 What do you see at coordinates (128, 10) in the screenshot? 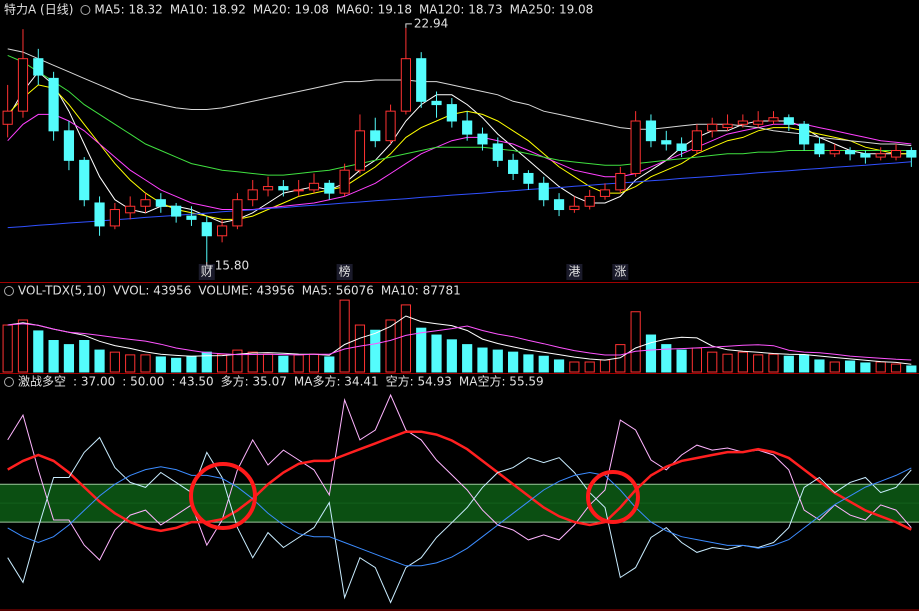
I see `legend-label: MA5: 18.32` at bounding box center [128, 10].